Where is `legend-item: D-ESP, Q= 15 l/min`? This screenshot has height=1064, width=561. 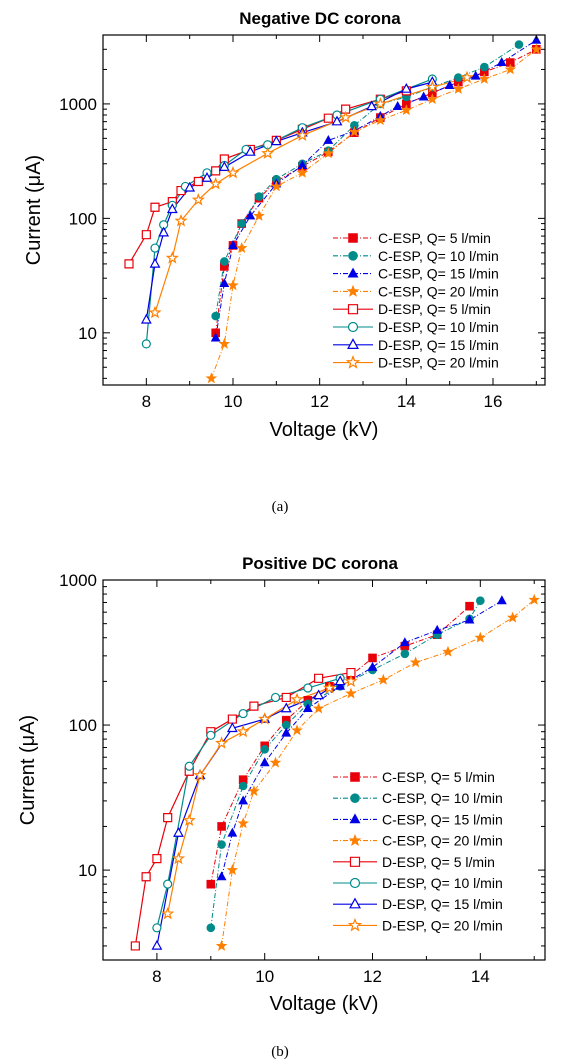 legend-item: D-ESP, Q= 15 l/min is located at coordinates (418, 904).